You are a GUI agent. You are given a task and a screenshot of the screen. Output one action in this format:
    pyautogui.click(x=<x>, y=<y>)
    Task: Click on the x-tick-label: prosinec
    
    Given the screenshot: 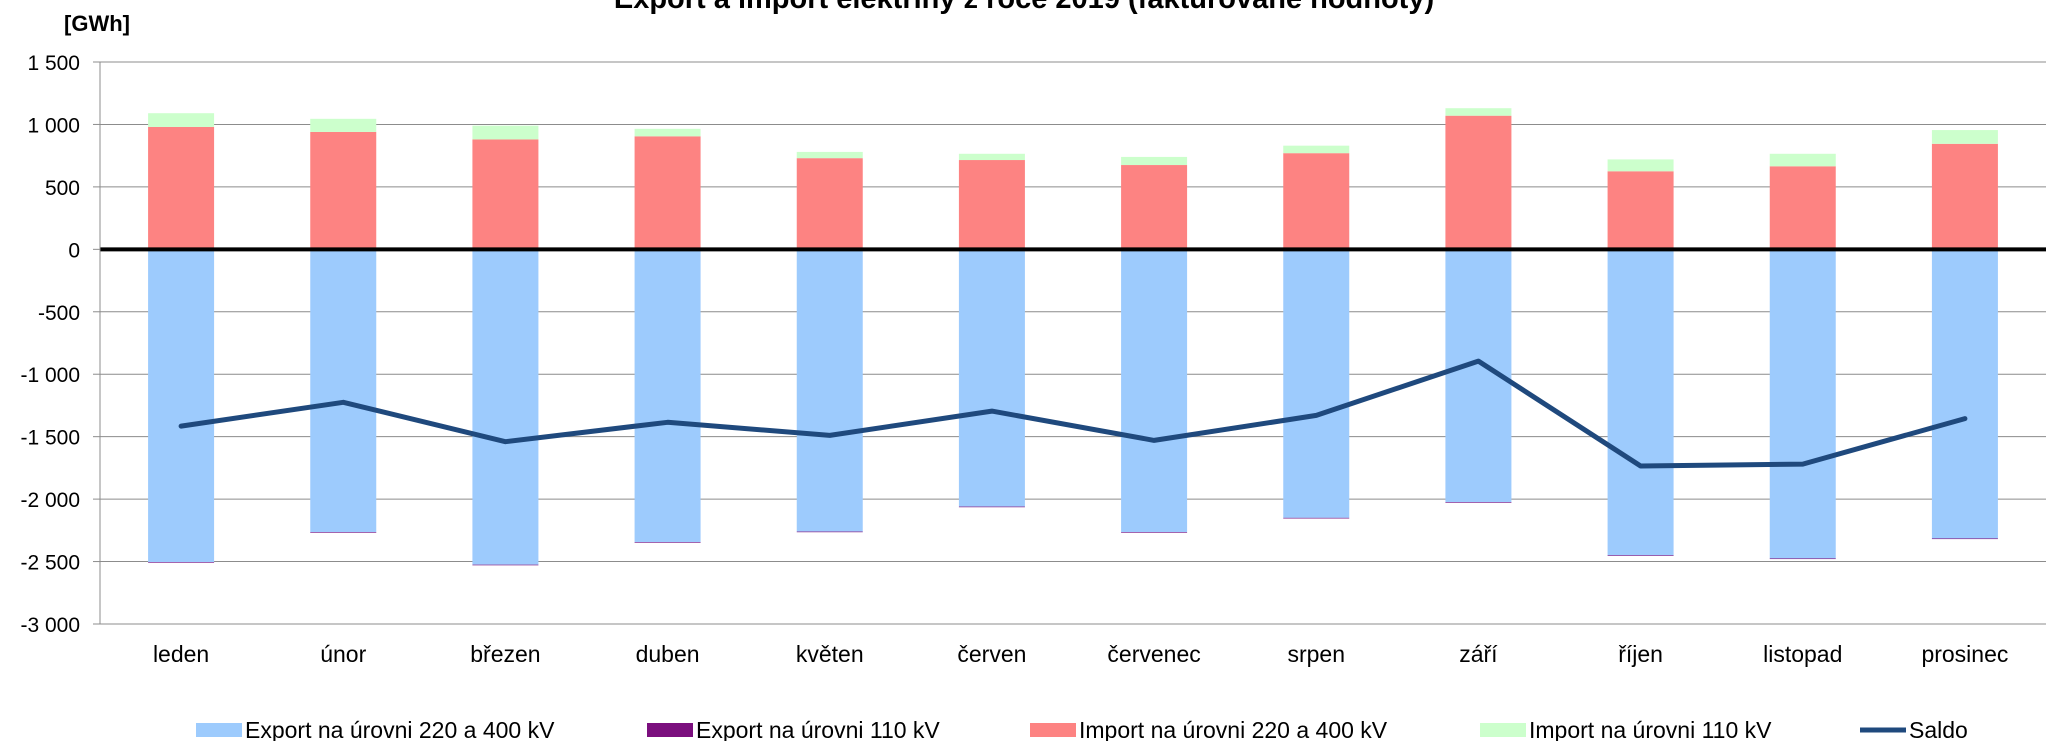 What is the action you would take?
    pyautogui.click(x=1964, y=654)
    